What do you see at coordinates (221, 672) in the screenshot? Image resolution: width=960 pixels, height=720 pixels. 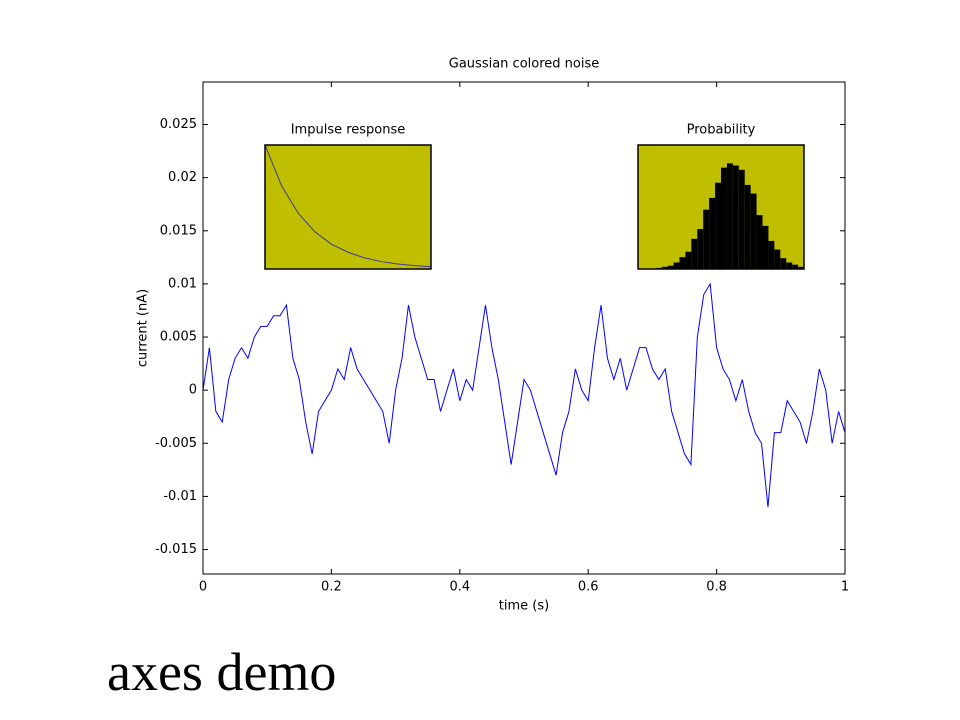 I see `caption: axes demo` at bounding box center [221, 672].